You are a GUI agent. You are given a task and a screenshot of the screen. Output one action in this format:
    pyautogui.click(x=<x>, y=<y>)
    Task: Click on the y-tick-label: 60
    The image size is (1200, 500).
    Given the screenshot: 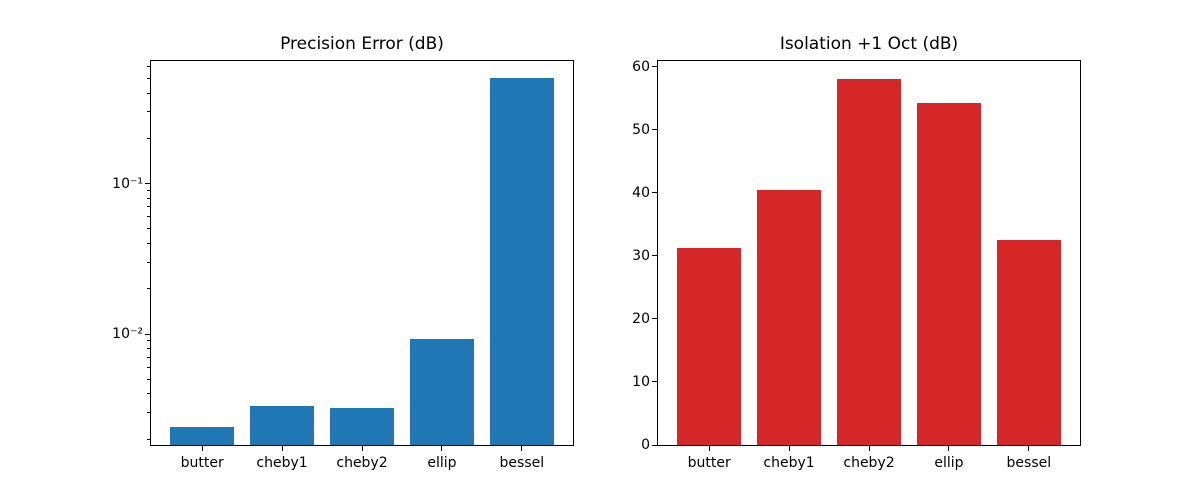 What is the action you would take?
    pyautogui.click(x=641, y=66)
    